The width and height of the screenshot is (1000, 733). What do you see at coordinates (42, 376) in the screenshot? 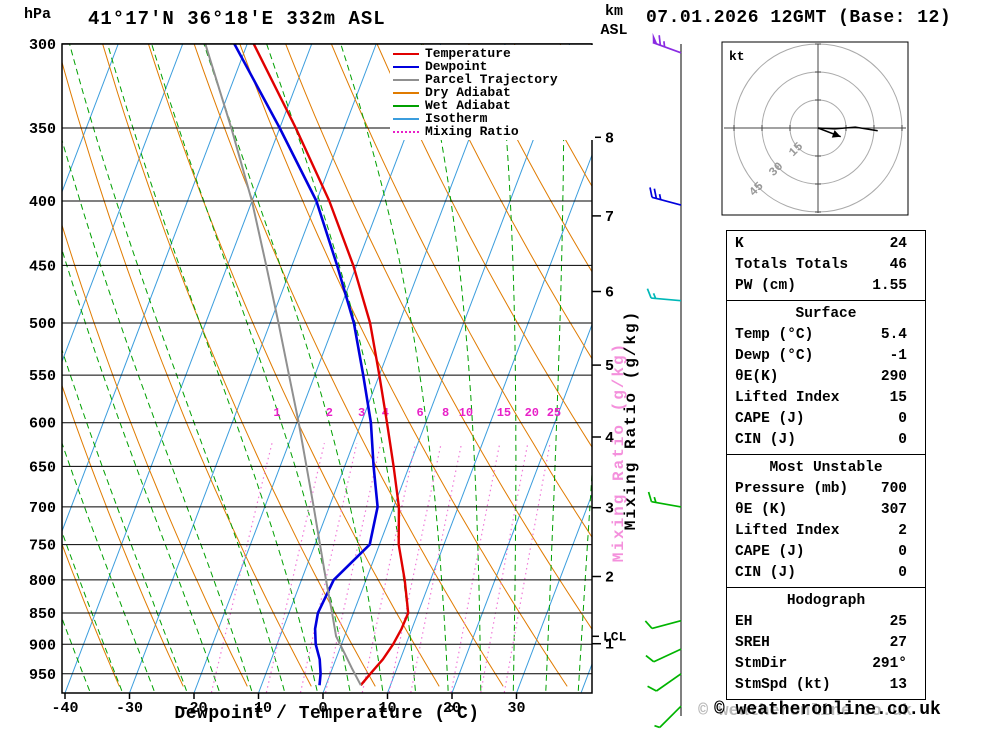
I see `pressure-tick-label: 550` at bounding box center [42, 376].